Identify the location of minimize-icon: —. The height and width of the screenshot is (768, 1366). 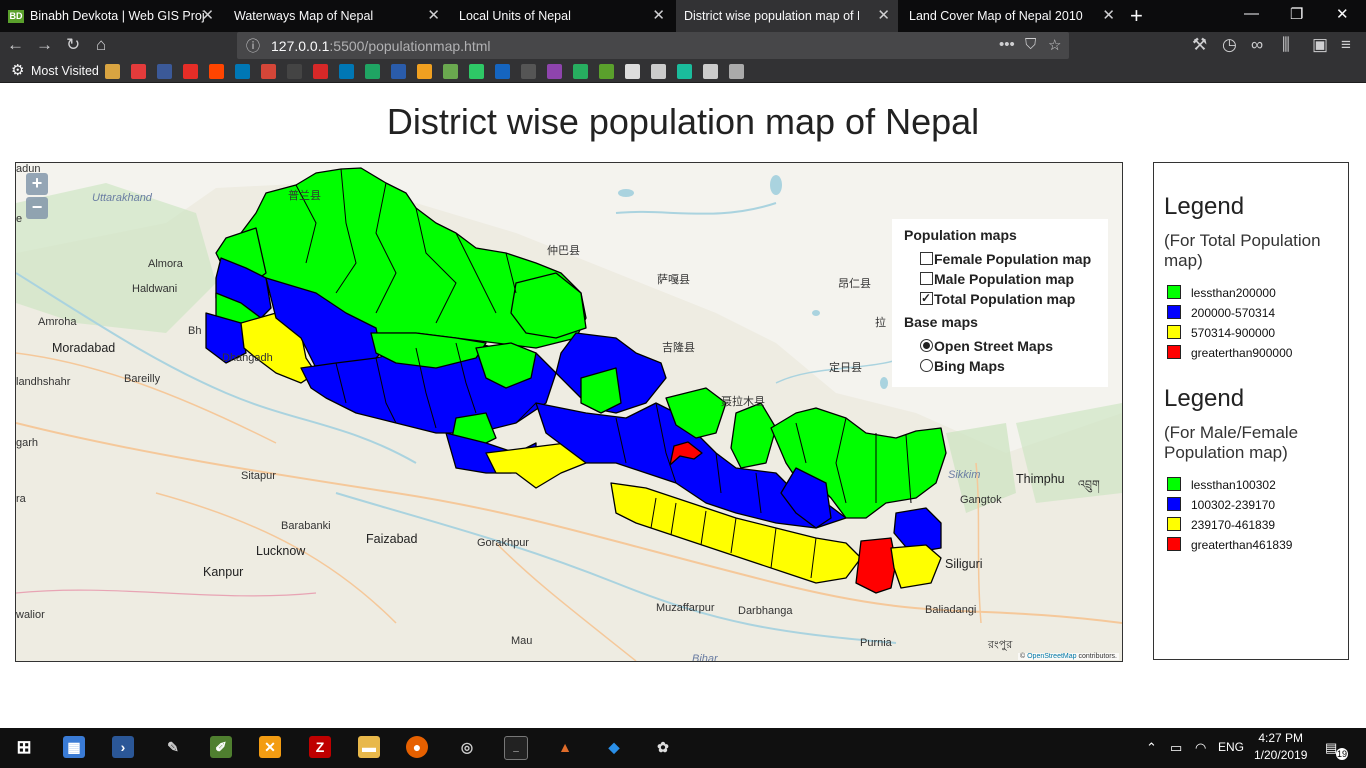
(1251, 13).